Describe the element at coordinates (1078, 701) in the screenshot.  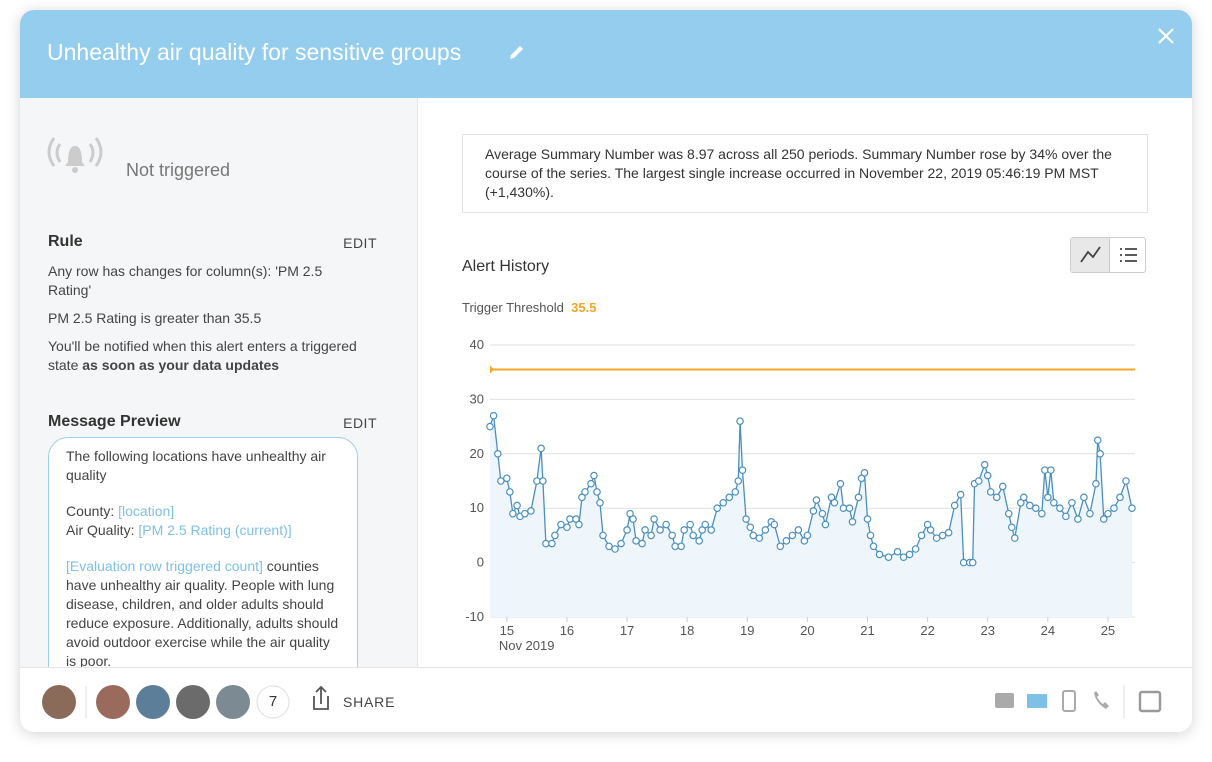
I see `channels` at that location.